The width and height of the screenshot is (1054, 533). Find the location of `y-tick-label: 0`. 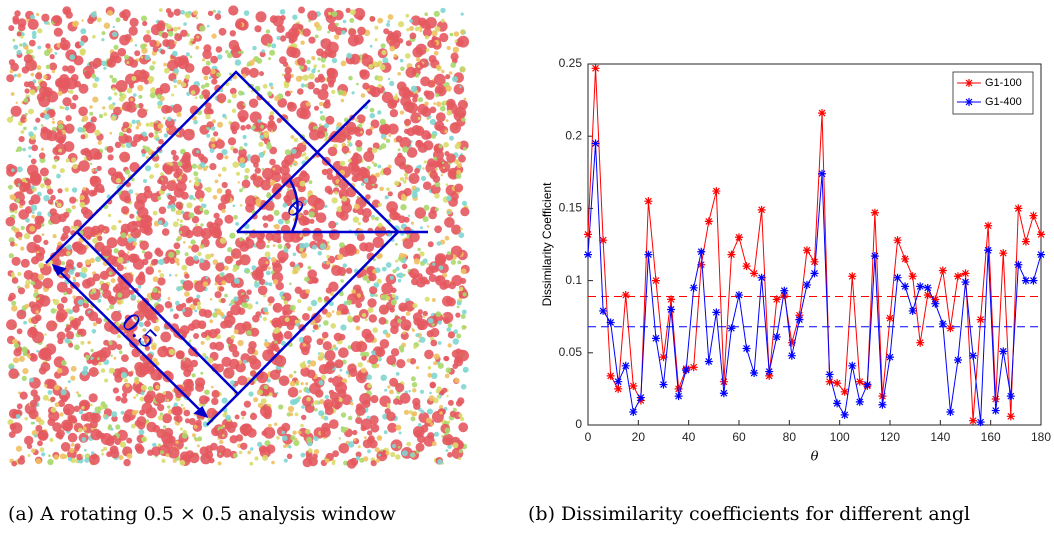

y-tick-label: 0 is located at coordinates (578, 424).